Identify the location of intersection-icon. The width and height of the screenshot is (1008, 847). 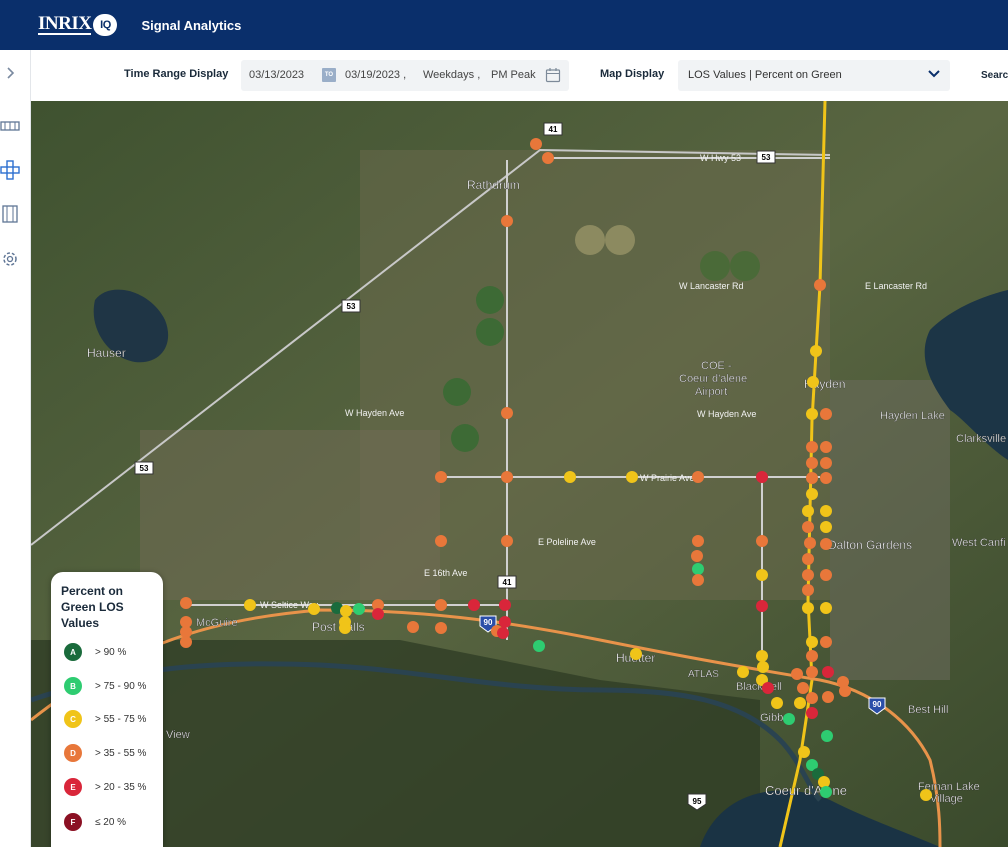
(10, 170).